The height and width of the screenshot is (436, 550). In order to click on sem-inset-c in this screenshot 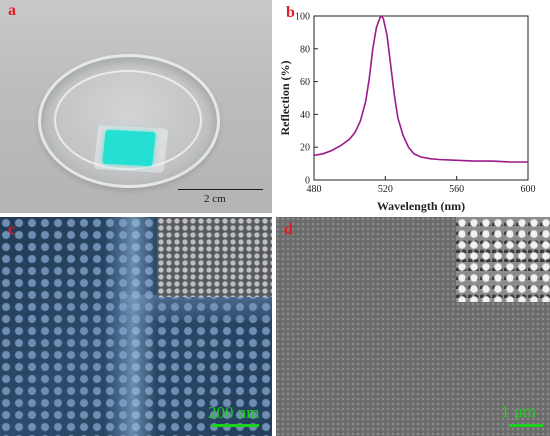, I will do `click(214, 257)`.